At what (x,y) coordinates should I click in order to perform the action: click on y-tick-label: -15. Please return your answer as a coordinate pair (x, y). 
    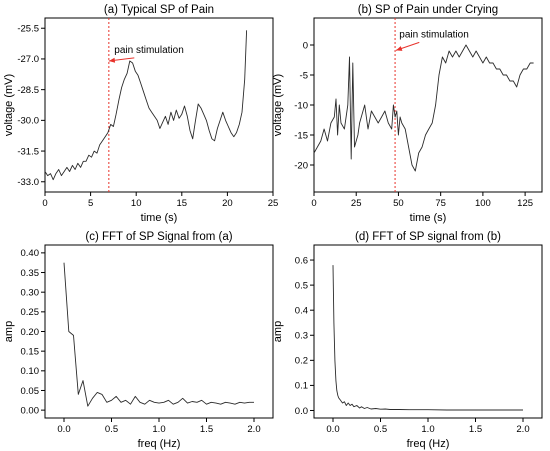
    Looking at the image, I should click on (301, 135).